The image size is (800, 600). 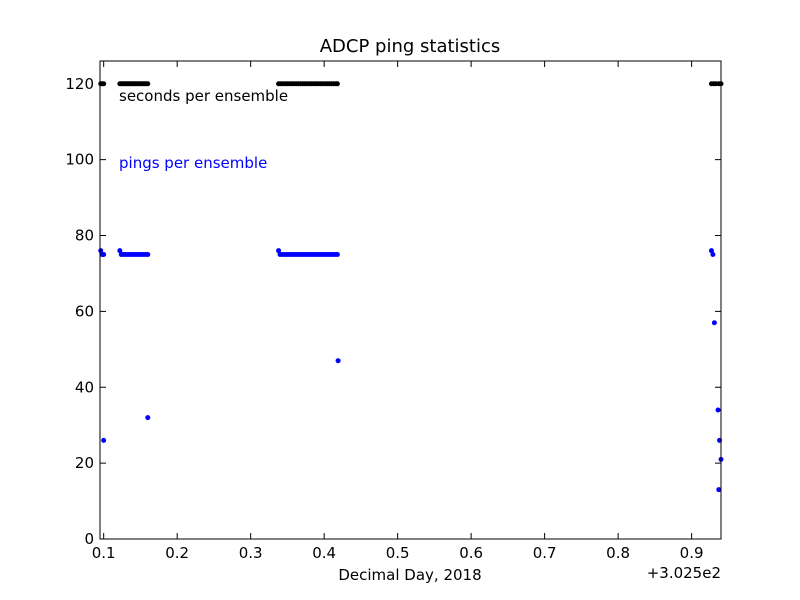 What do you see at coordinates (84, 311) in the screenshot?
I see `y-tick-label: 60` at bounding box center [84, 311].